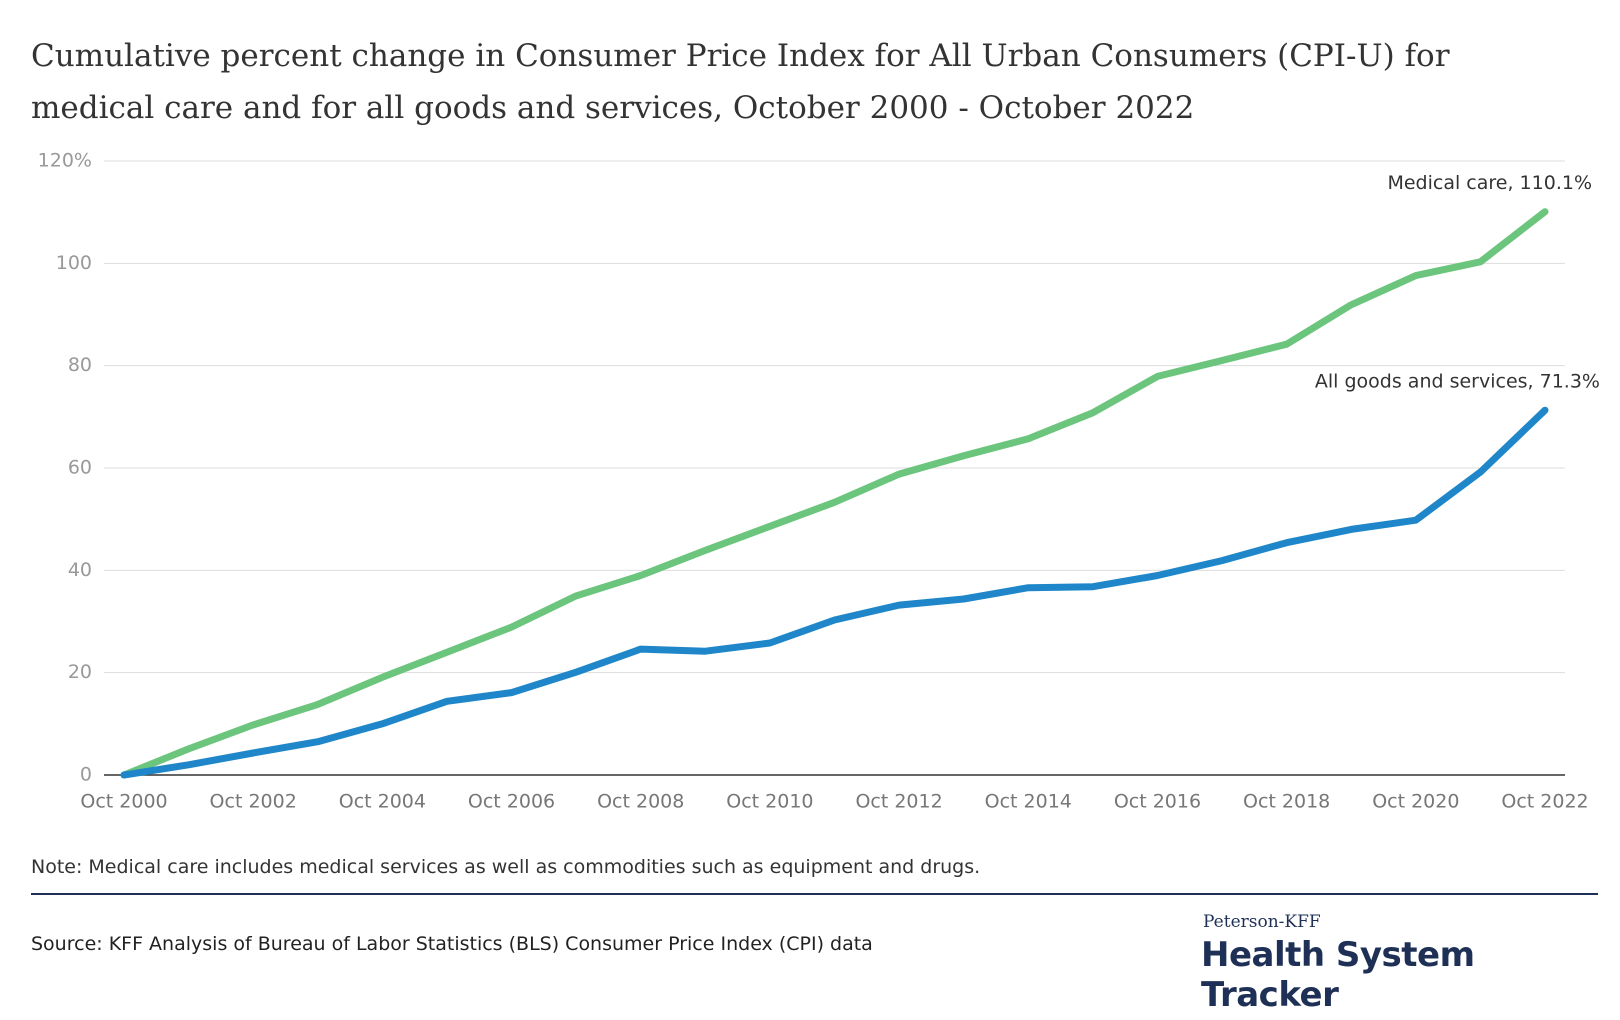 The height and width of the screenshot is (1020, 1620). What do you see at coordinates (769, 802) in the screenshot?
I see `x-tick-label: Oct 2010` at bounding box center [769, 802].